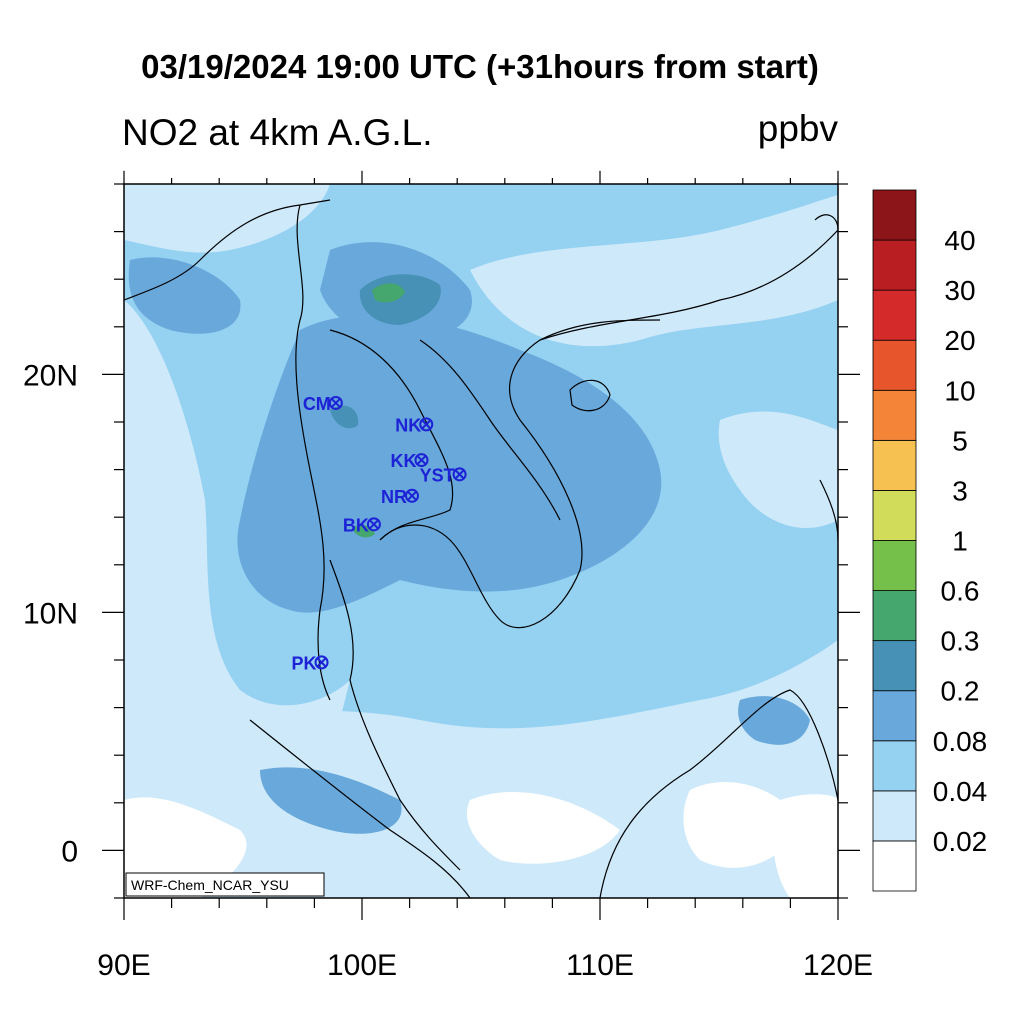 The image size is (1024, 1024). What do you see at coordinates (960, 741) in the screenshot?
I see `colorbar-label: 0.08` at bounding box center [960, 741].